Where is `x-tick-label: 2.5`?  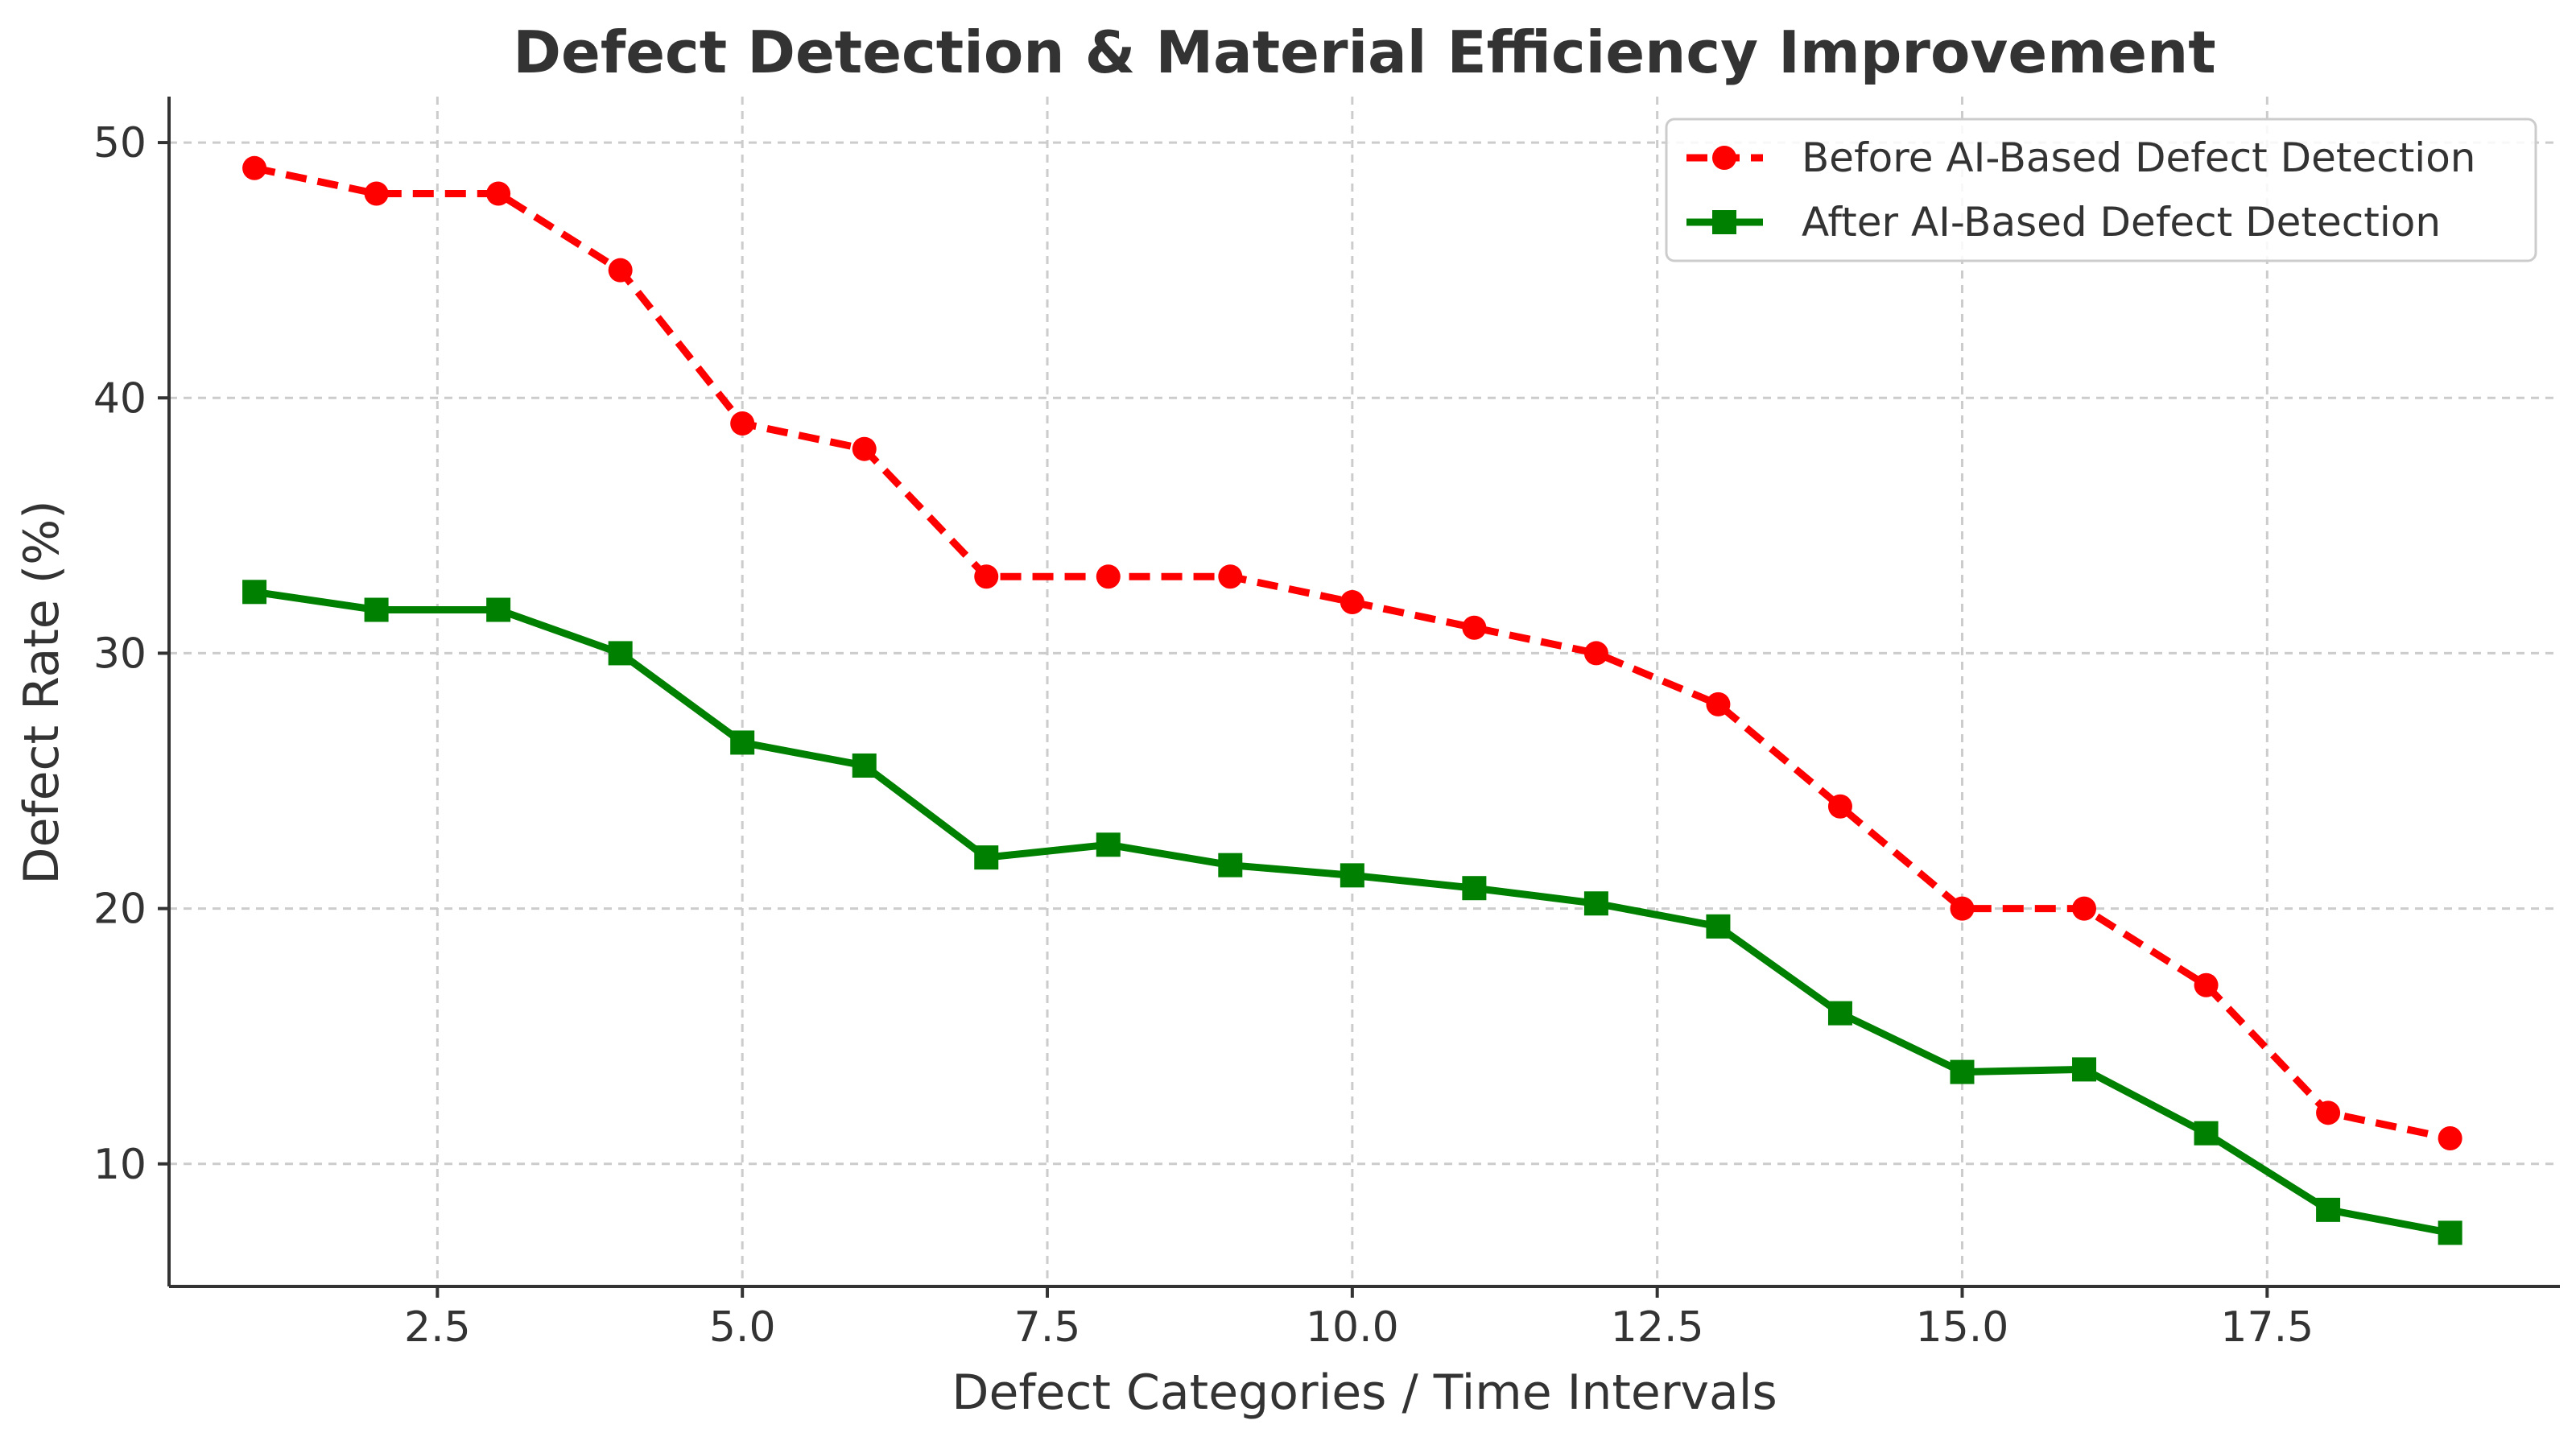 x-tick-label: 2.5 is located at coordinates (437, 1327).